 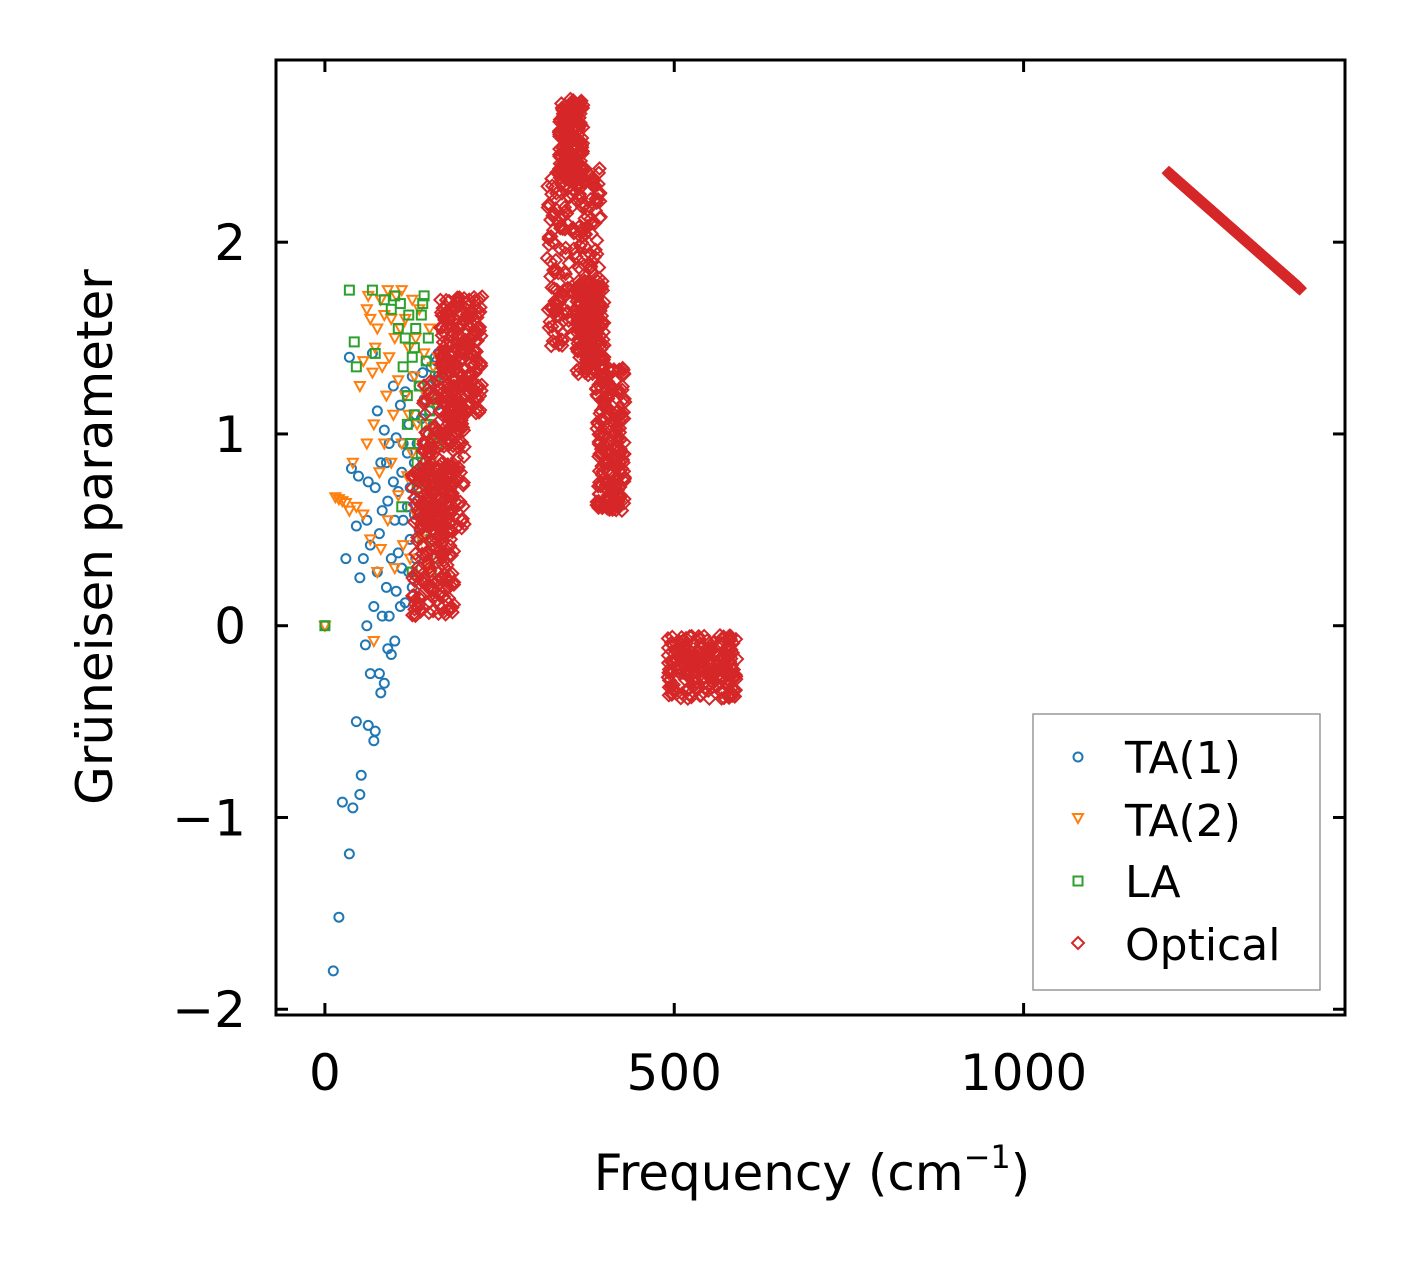 I want to click on x-tick-label: 0, so click(x=325, y=1073).